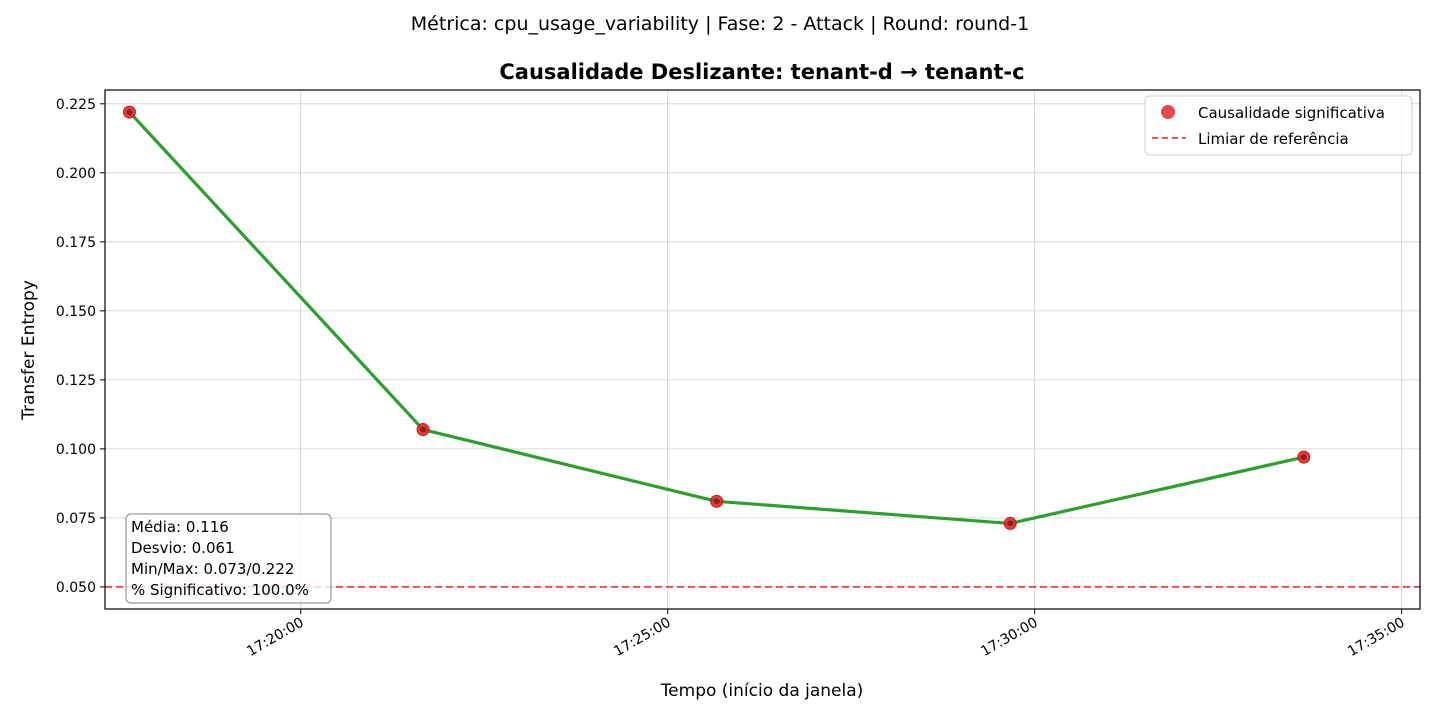  I want to click on y-tick-label: 0.150, so click(76, 312).